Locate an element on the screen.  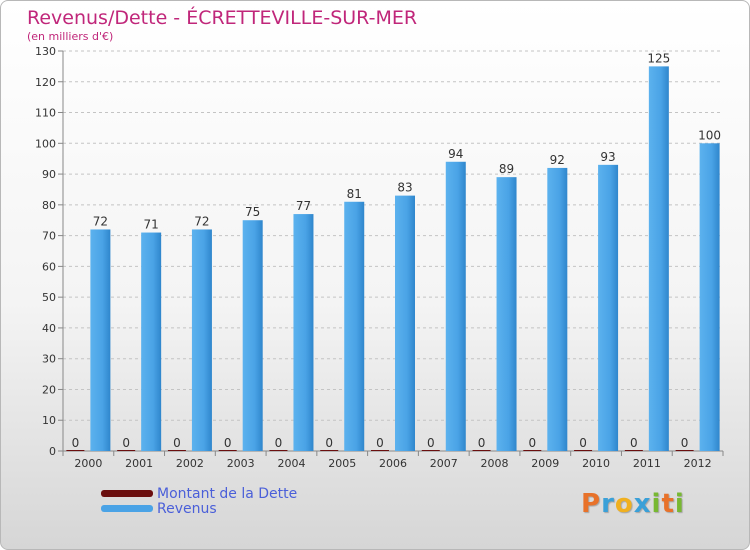
data-label-revenue: 89 is located at coordinates (506, 169).